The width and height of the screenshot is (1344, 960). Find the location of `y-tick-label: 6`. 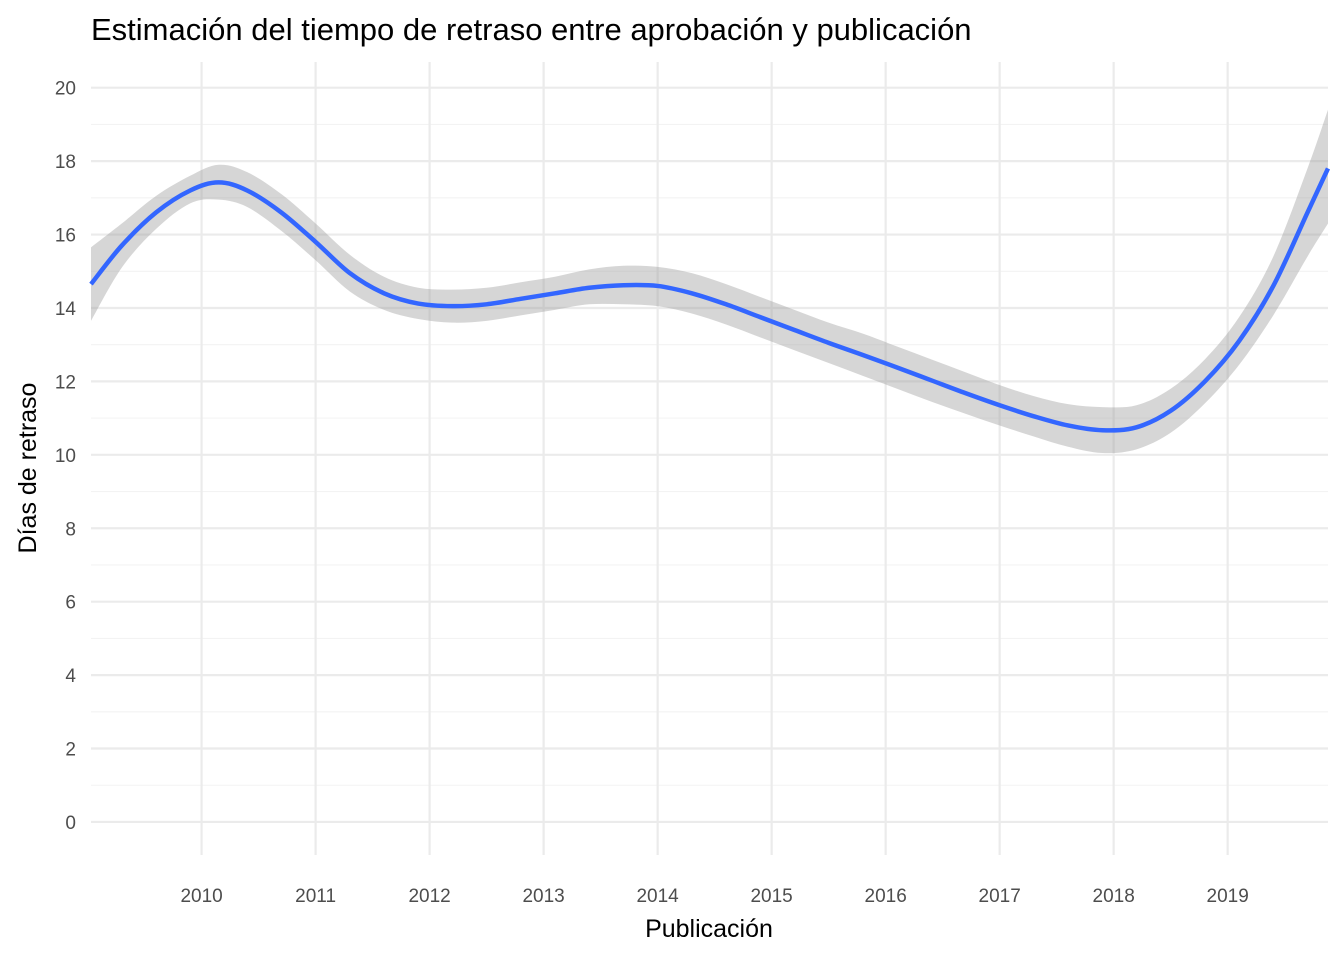

y-tick-label: 6 is located at coordinates (70, 603).